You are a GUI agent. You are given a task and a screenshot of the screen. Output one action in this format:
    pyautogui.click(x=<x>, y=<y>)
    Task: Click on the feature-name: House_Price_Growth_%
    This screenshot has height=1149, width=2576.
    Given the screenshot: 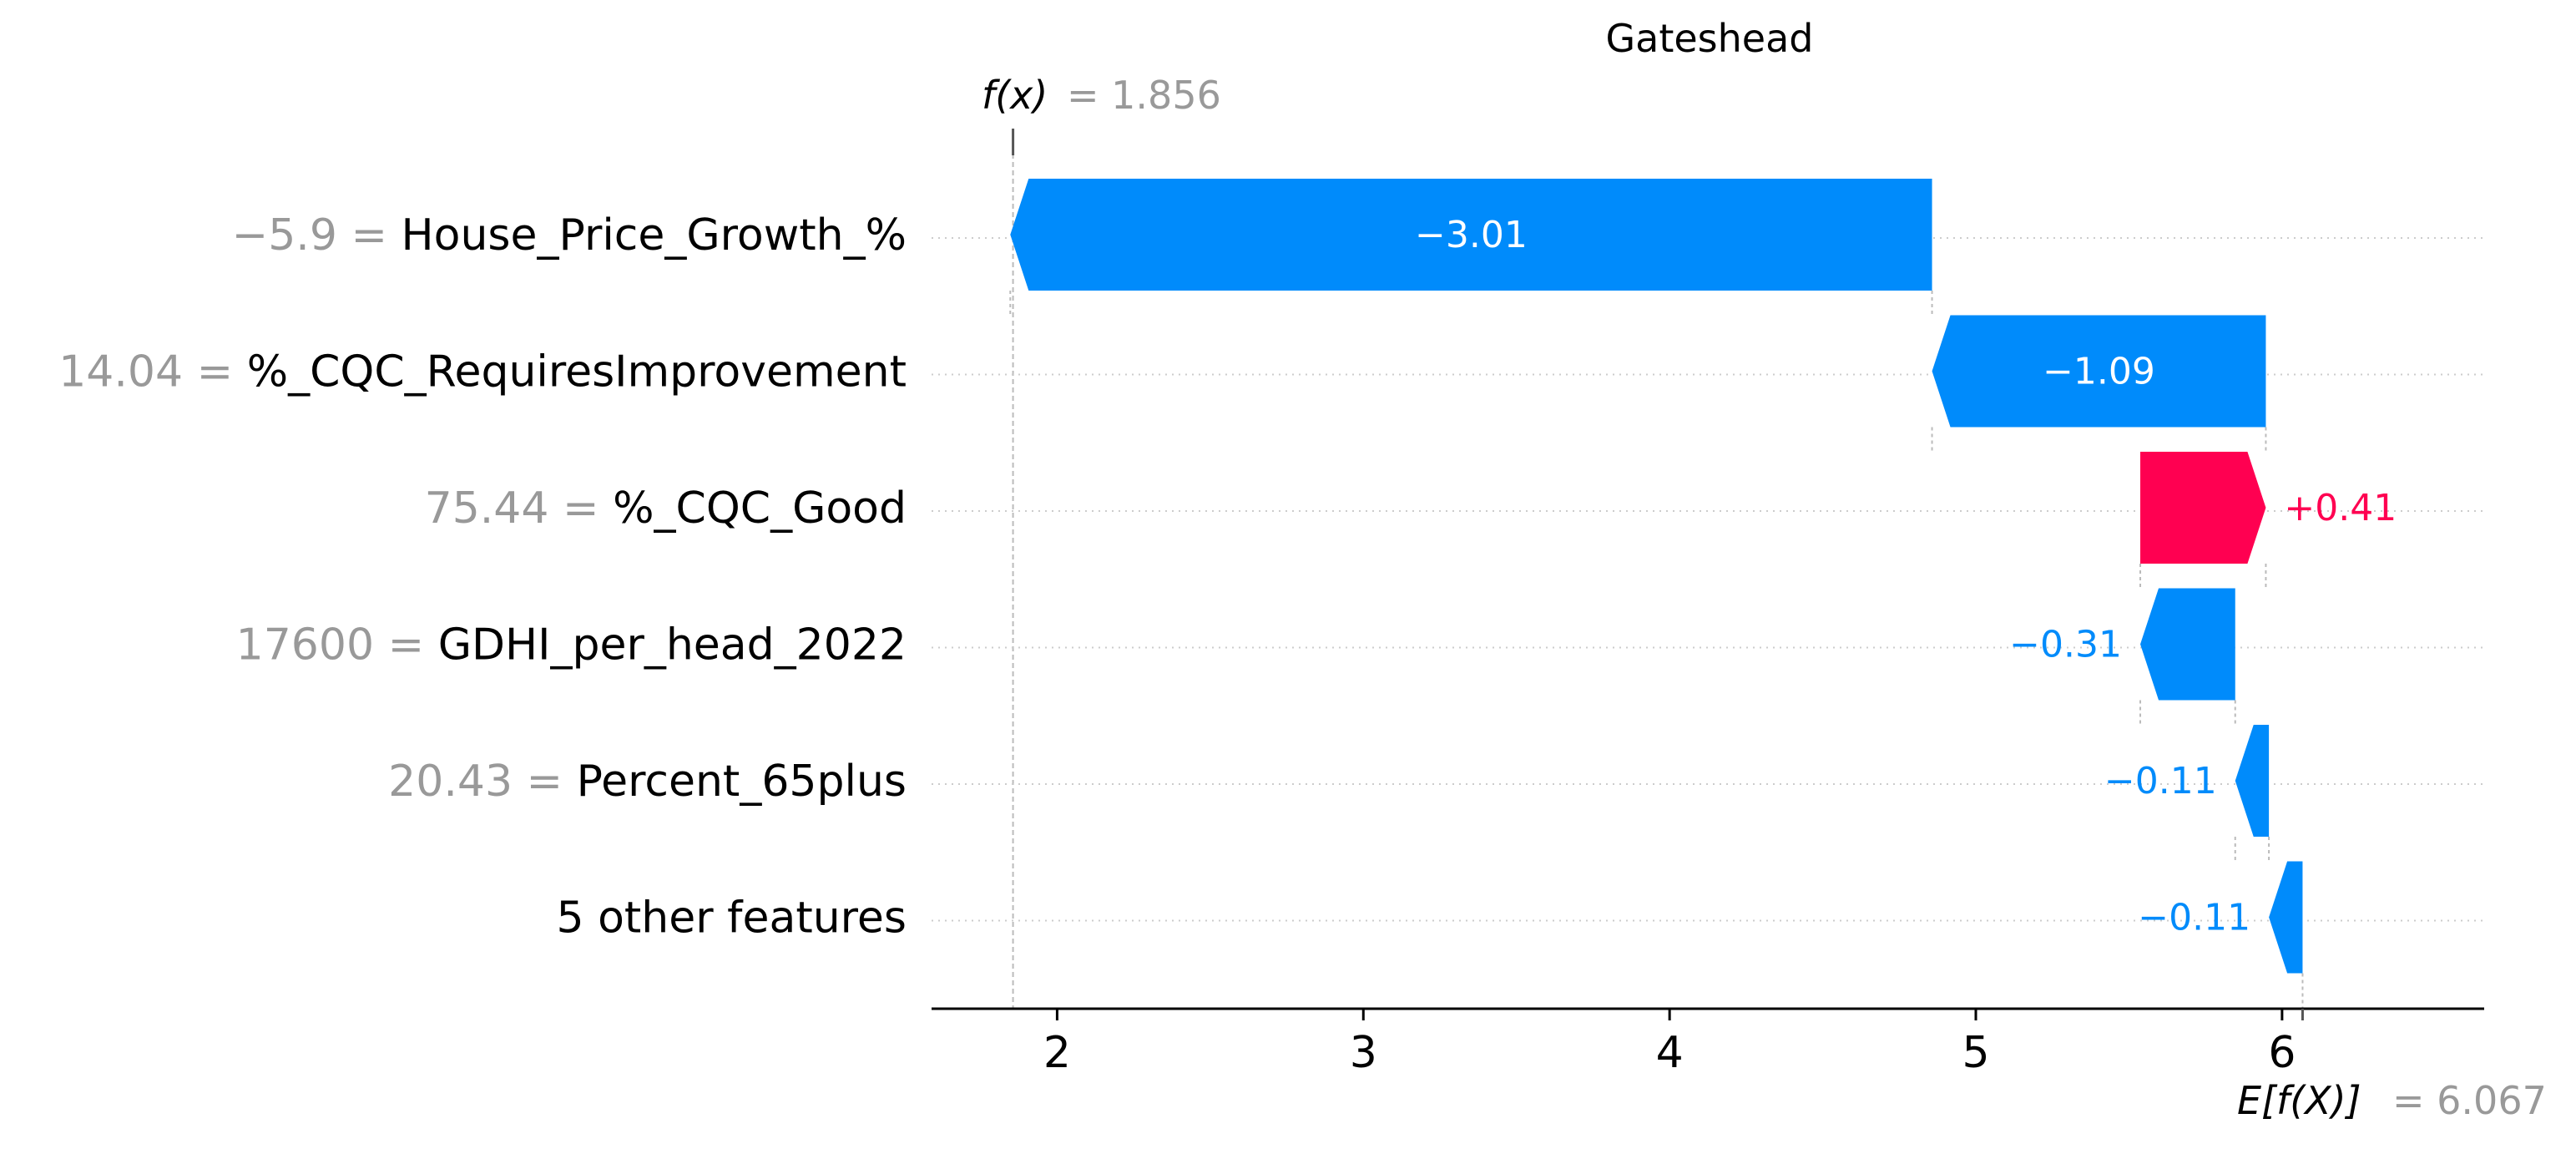 What is the action you would take?
    pyautogui.click(x=654, y=235)
    